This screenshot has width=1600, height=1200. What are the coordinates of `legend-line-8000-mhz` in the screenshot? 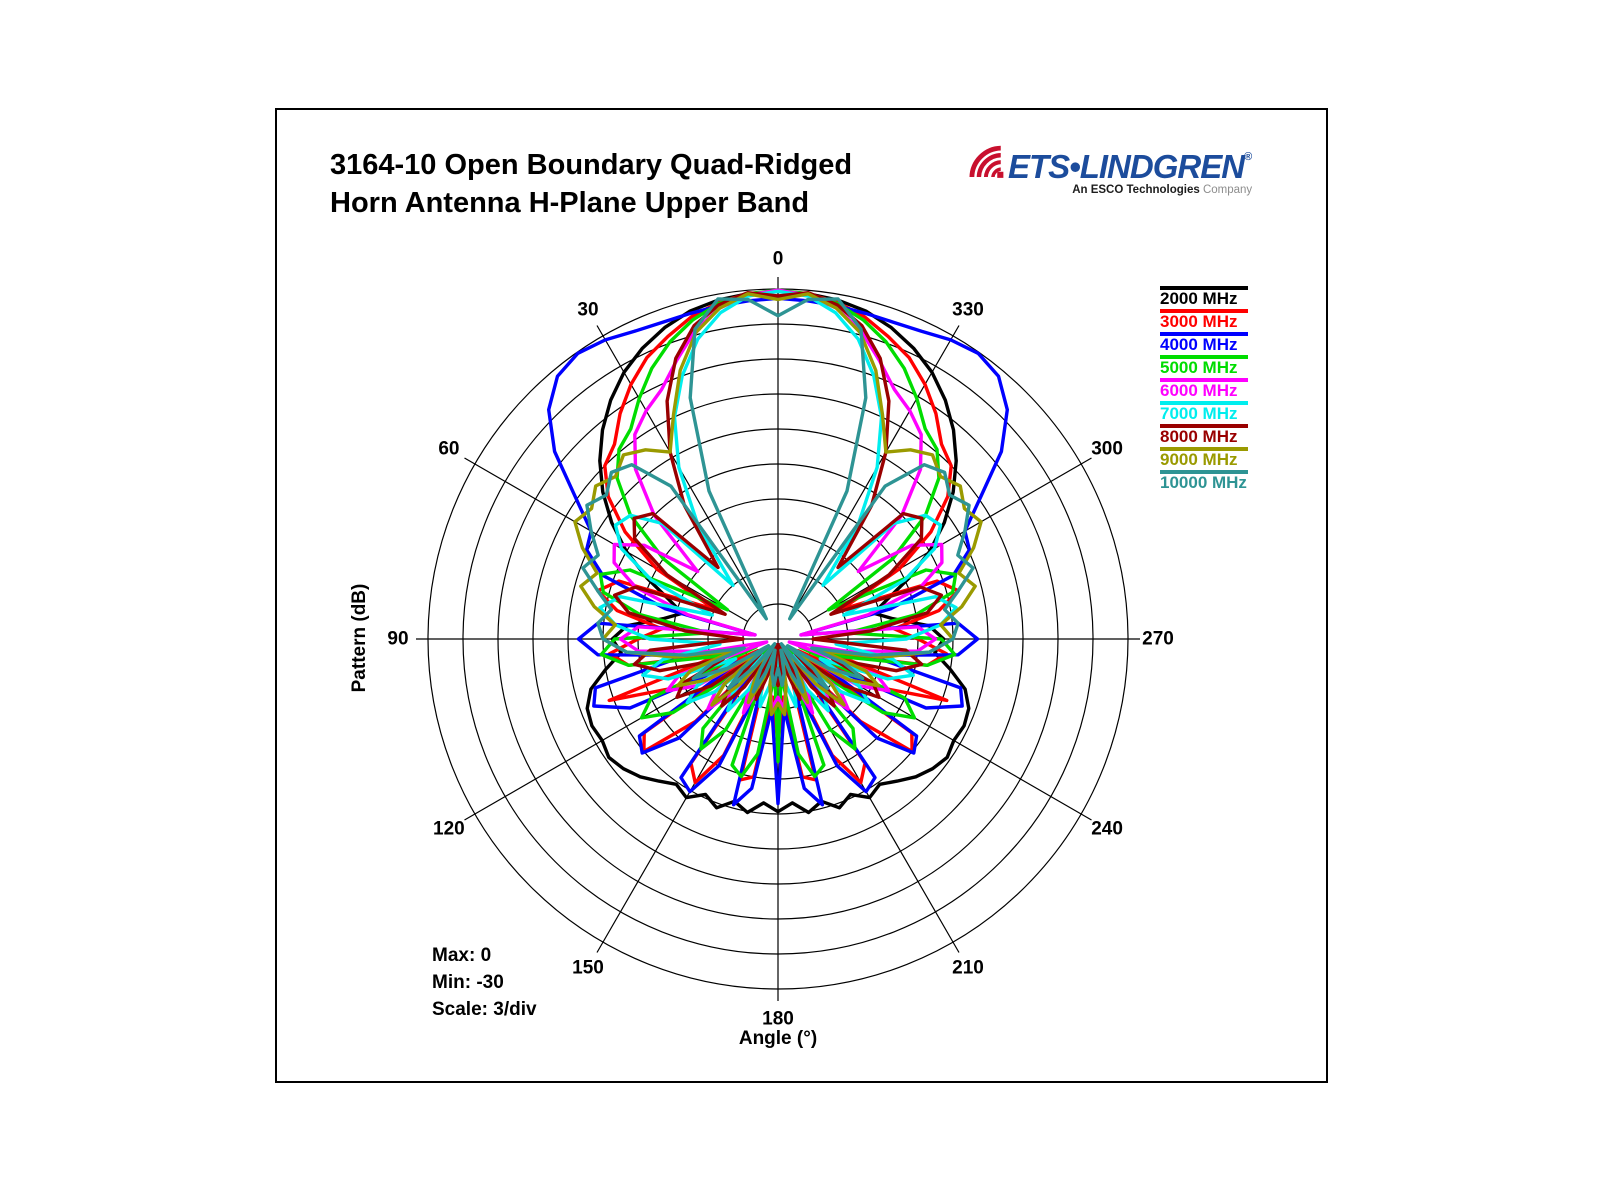 It's located at (1204, 426).